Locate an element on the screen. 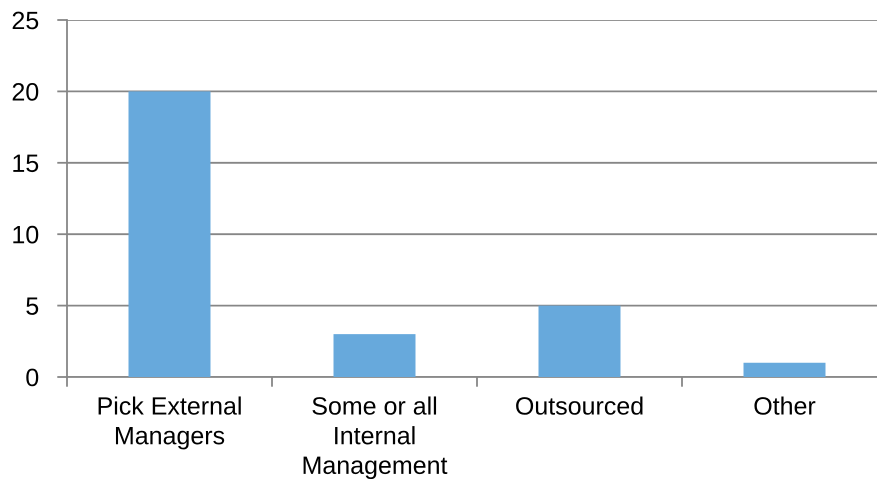  x-tick-label: Pick External Managers is located at coordinates (169, 423).